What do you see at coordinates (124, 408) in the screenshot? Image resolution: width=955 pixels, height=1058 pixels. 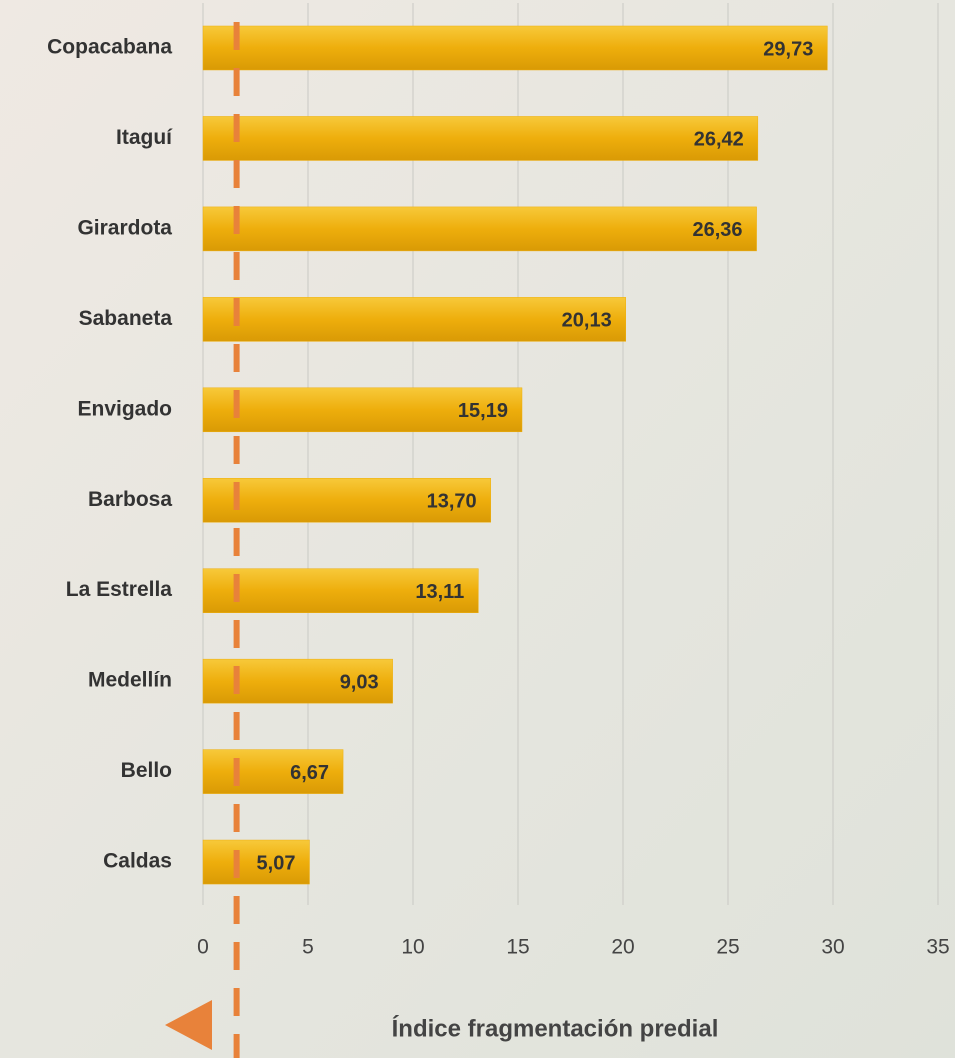 I see `y-tick-label: Envigado` at bounding box center [124, 408].